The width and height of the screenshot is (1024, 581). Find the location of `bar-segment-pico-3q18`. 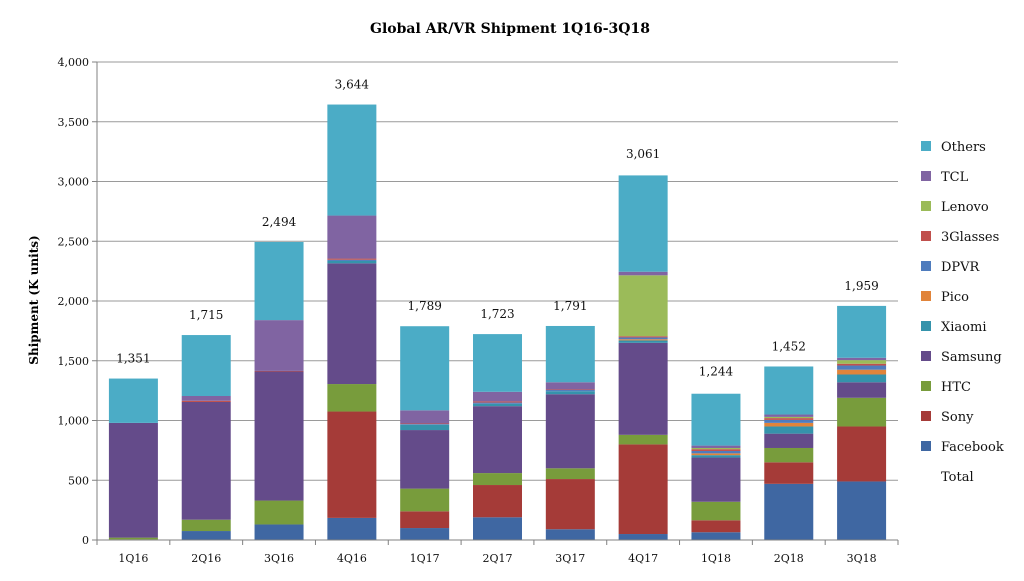

bar-segment-pico-3q18 is located at coordinates (862, 372).